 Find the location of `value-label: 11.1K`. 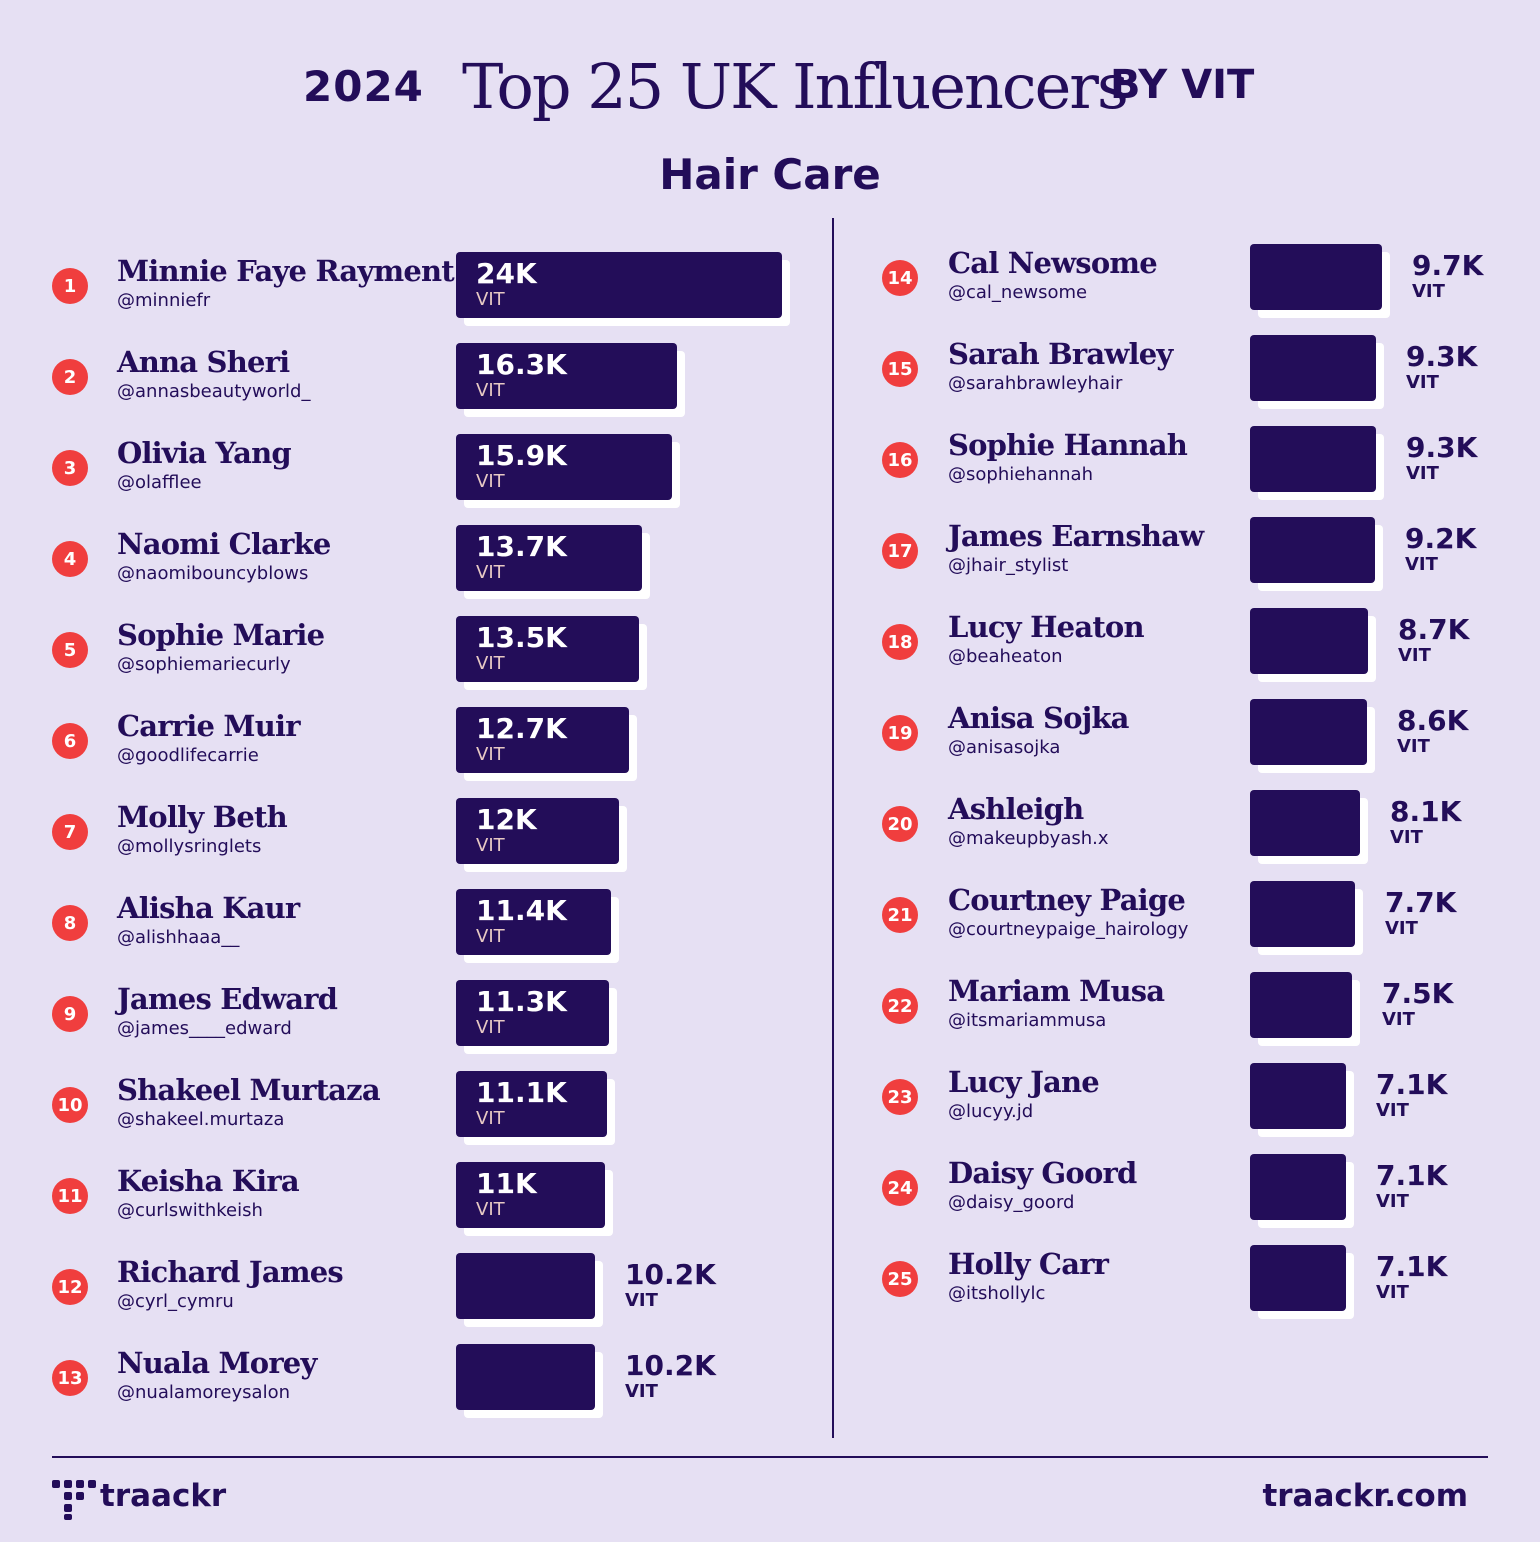

value-label: 11.1K is located at coordinates (521, 1092).